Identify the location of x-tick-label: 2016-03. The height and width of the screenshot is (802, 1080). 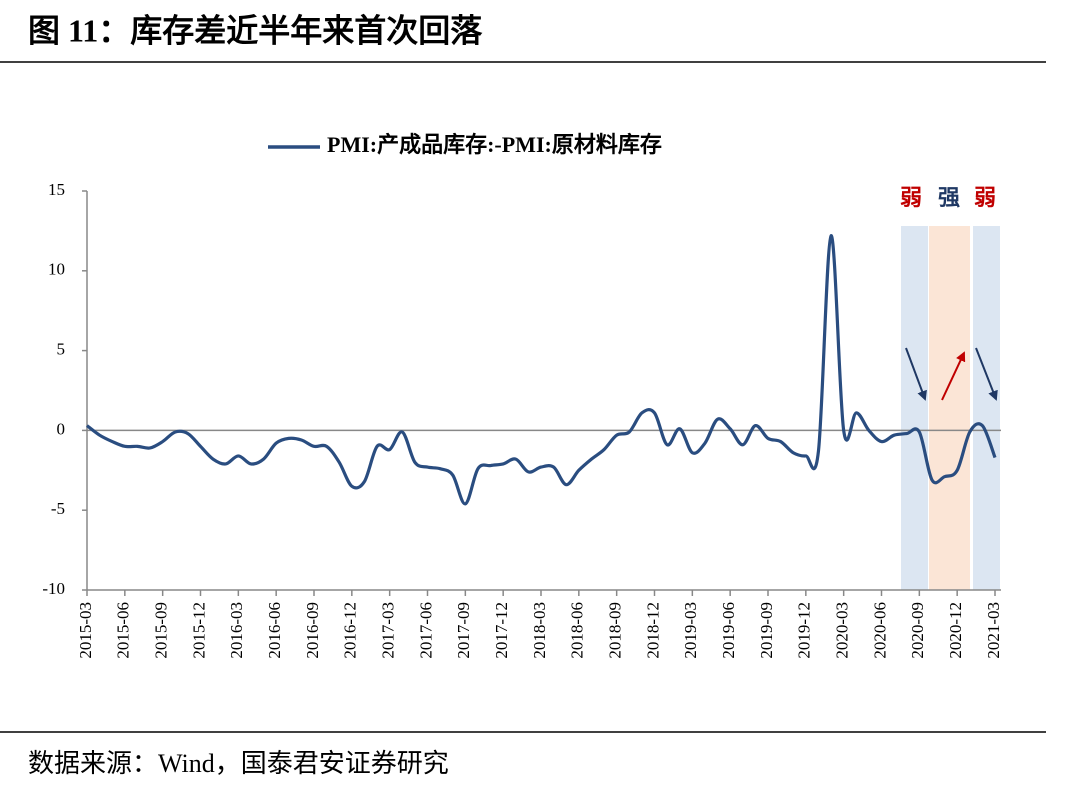
(236, 630).